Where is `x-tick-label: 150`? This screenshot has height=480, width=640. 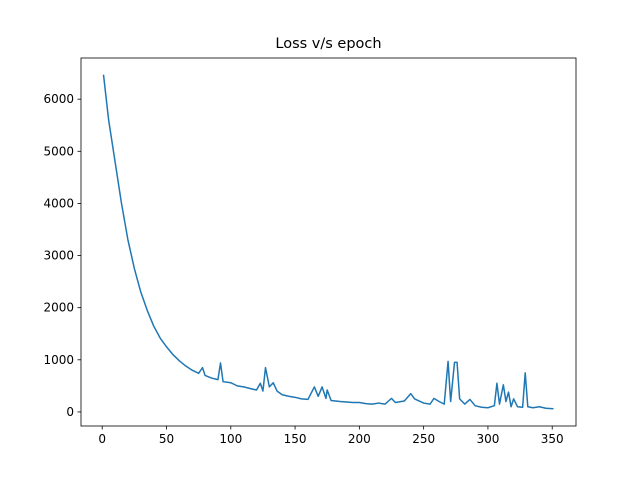 x-tick-label: 150 is located at coordinates (295, 439).